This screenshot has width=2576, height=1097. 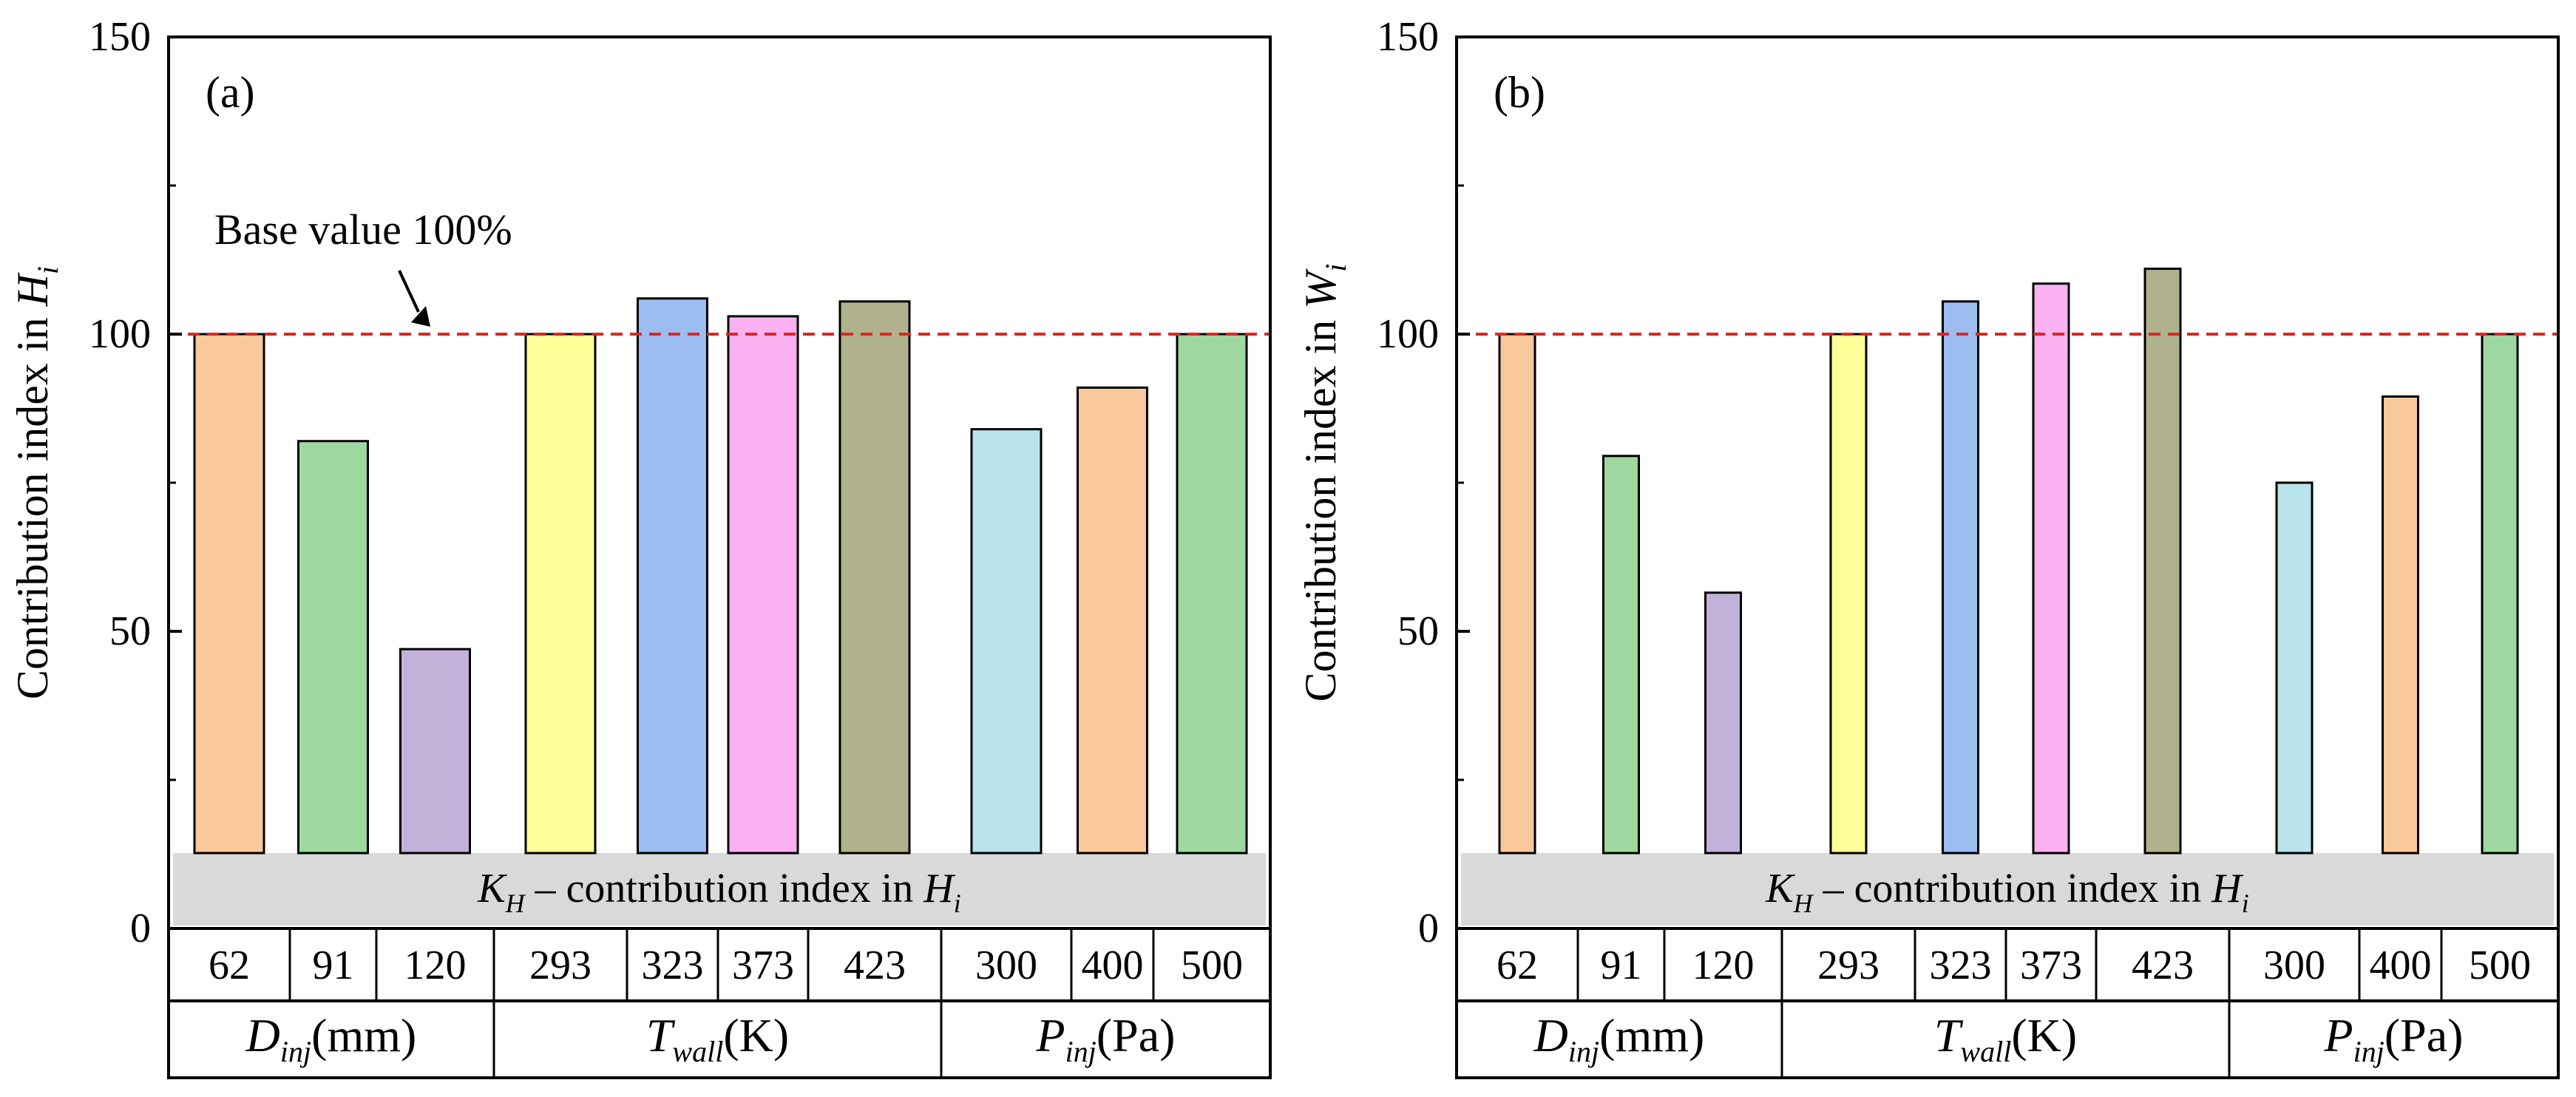 What do you see at coordinates (363, 230) in the screenshot?
I see `base-value-annotation: Base value 100%` at bounding box center [363, 230].